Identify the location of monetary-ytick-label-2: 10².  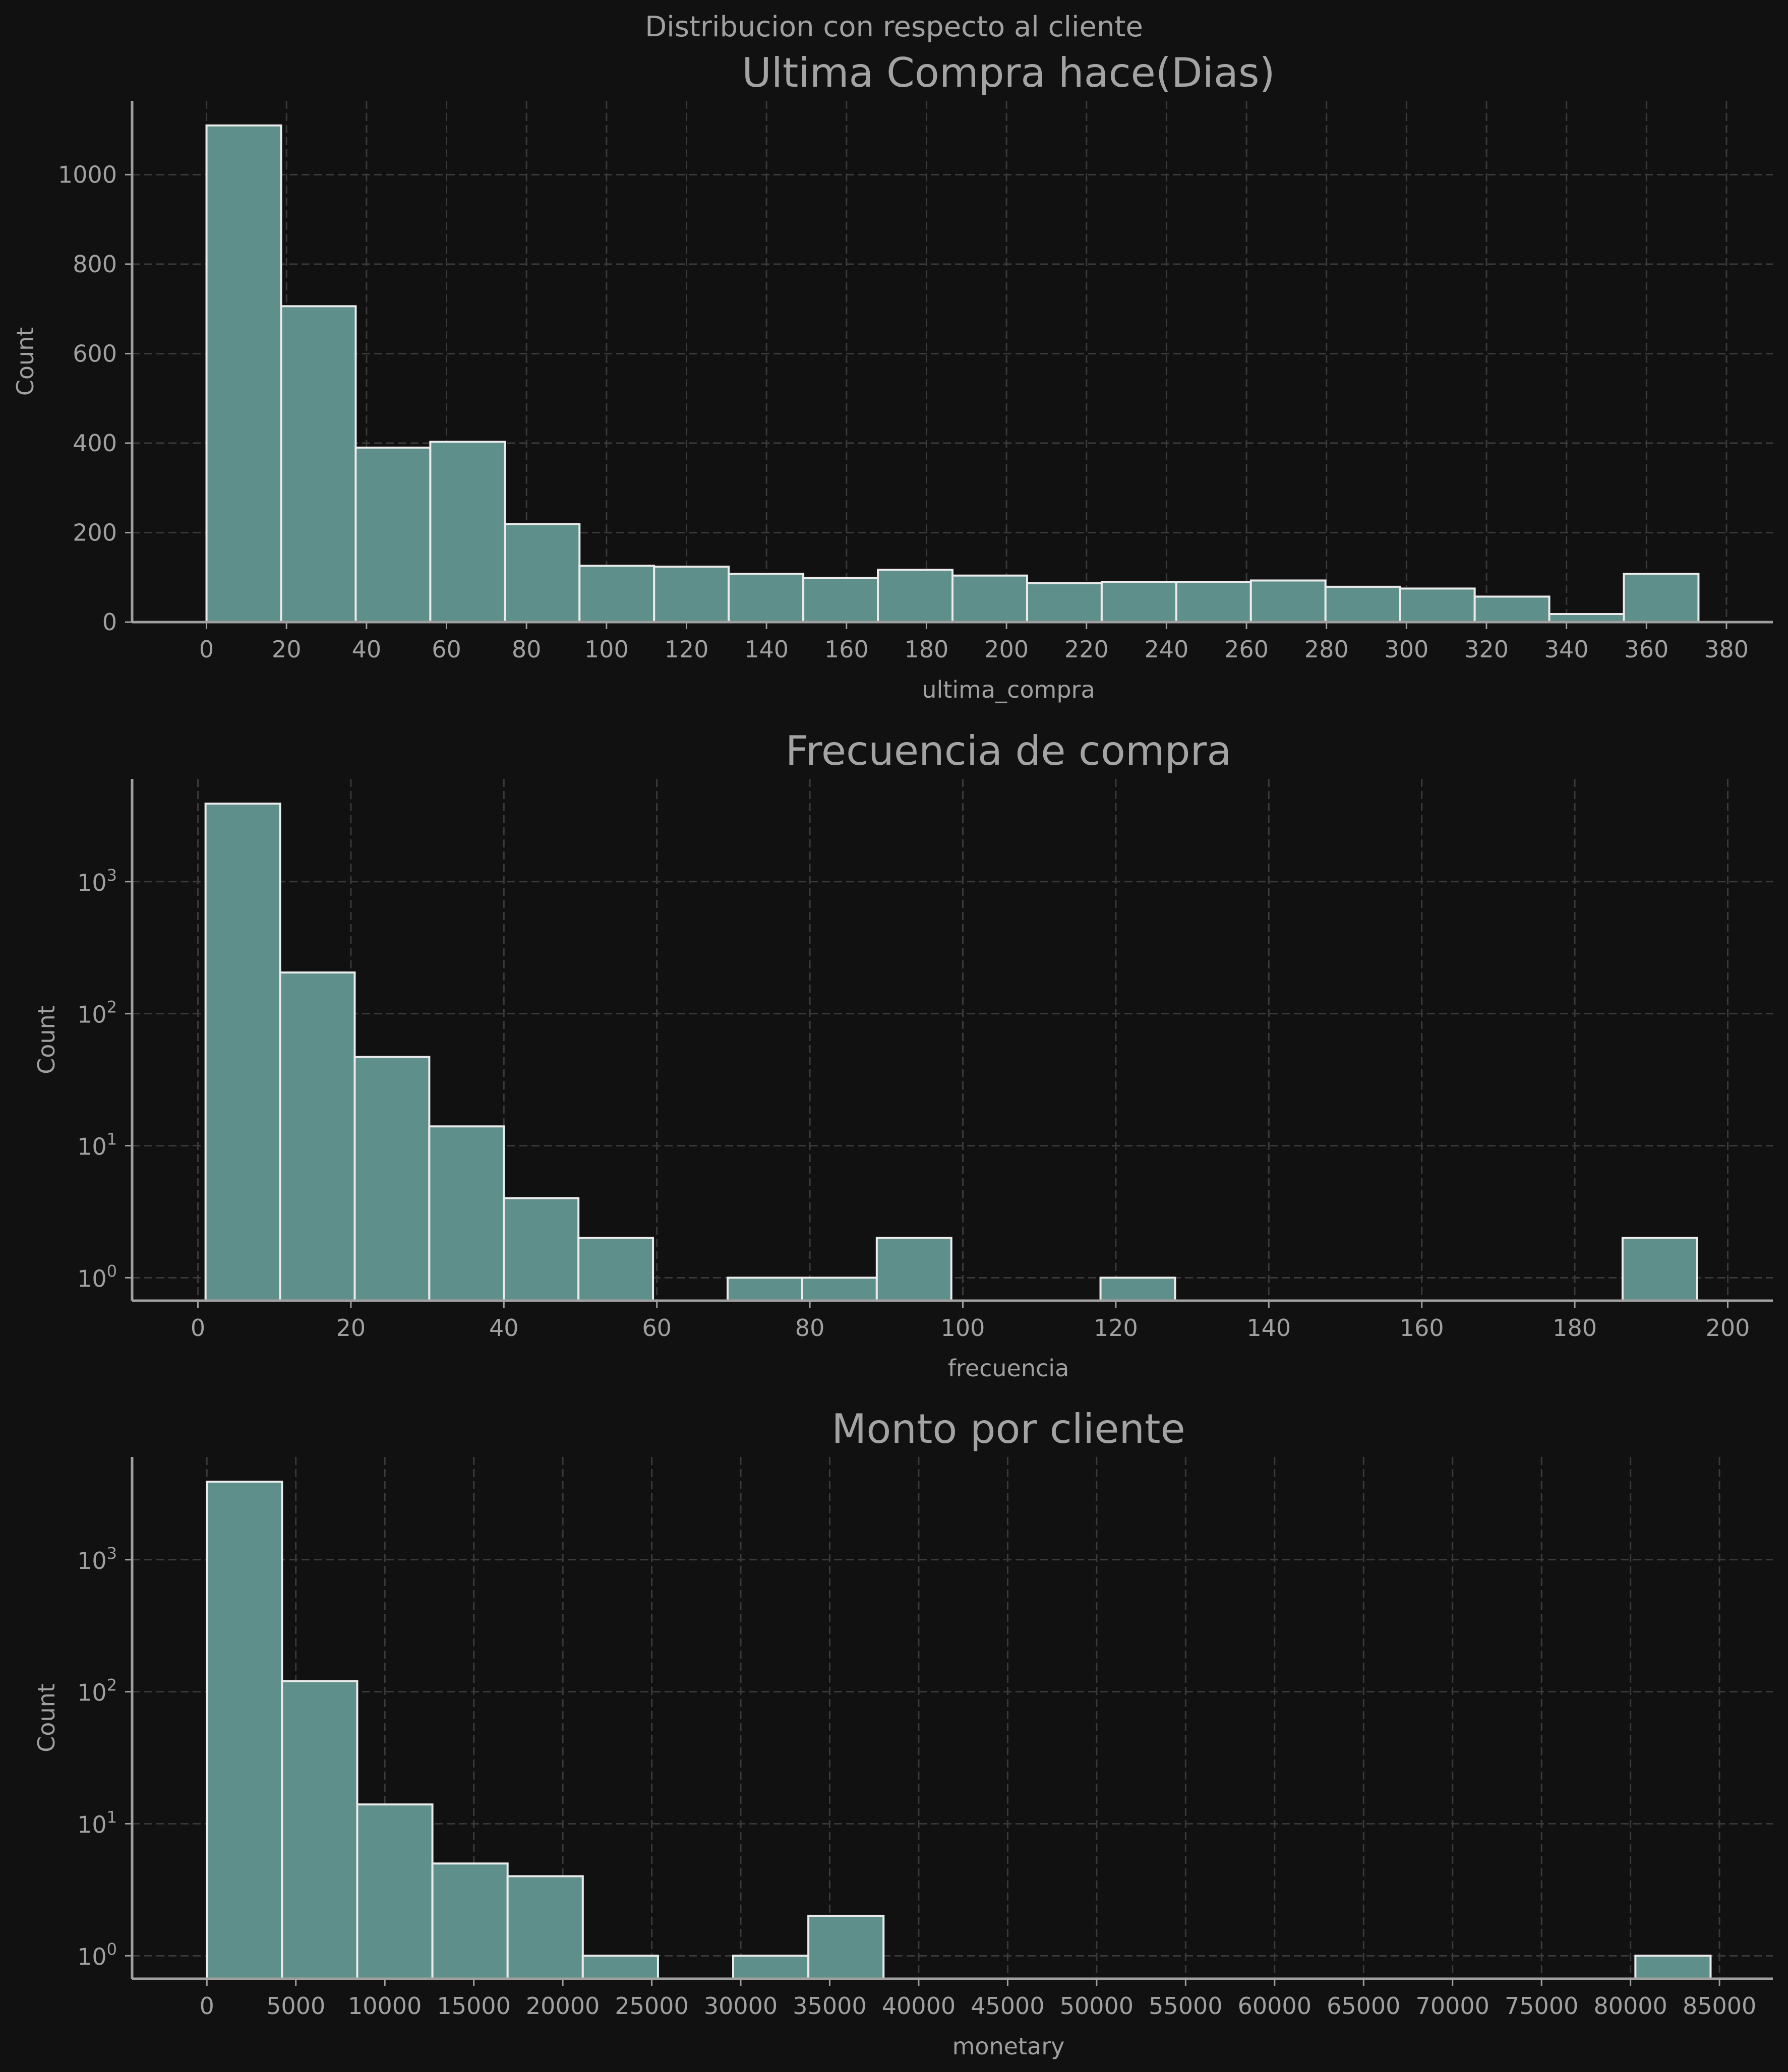
(97, 1692).